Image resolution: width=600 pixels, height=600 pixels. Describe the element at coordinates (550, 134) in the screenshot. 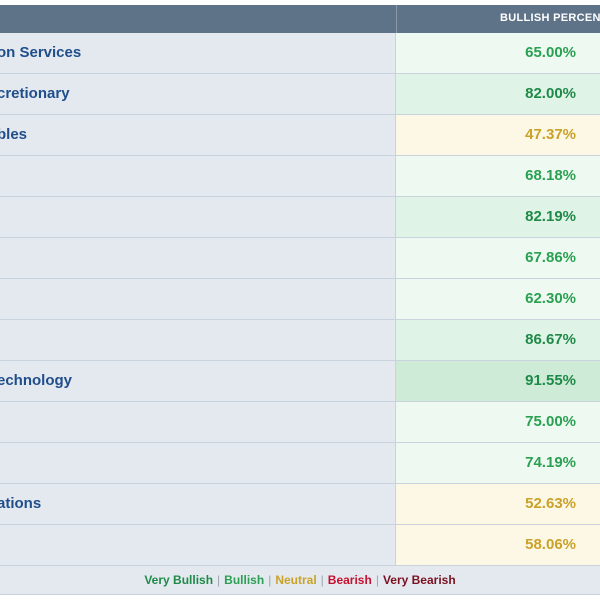

I see `bullish-percent-value: 47.37%` at that location.